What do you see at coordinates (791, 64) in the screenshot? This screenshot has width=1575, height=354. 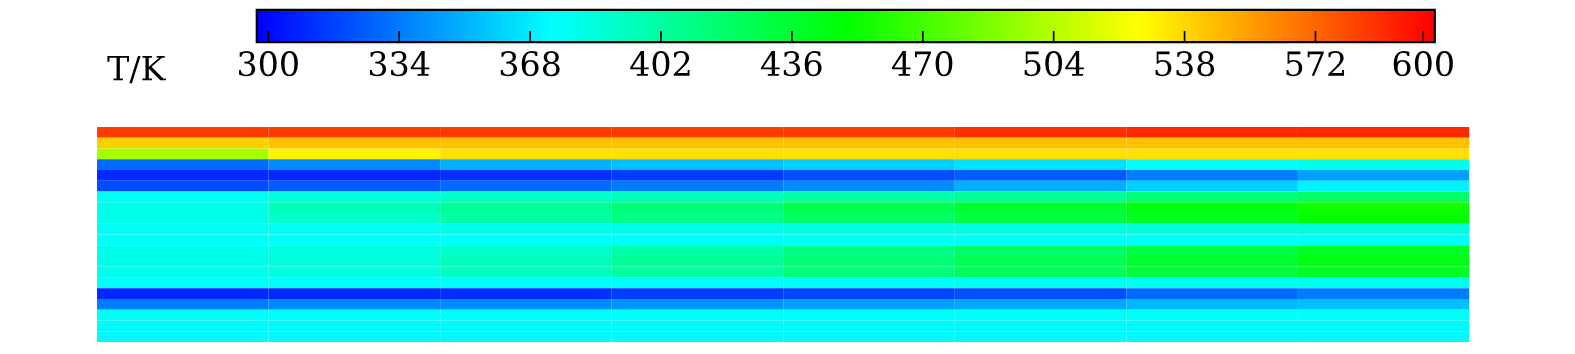 I see `color-bar-label: 436` at bounding box center [791, 64].